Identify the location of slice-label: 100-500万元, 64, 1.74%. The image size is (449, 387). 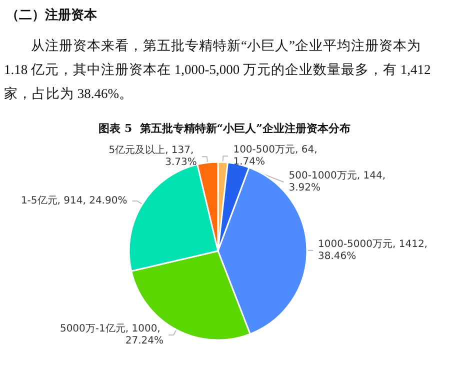
(276, 156).